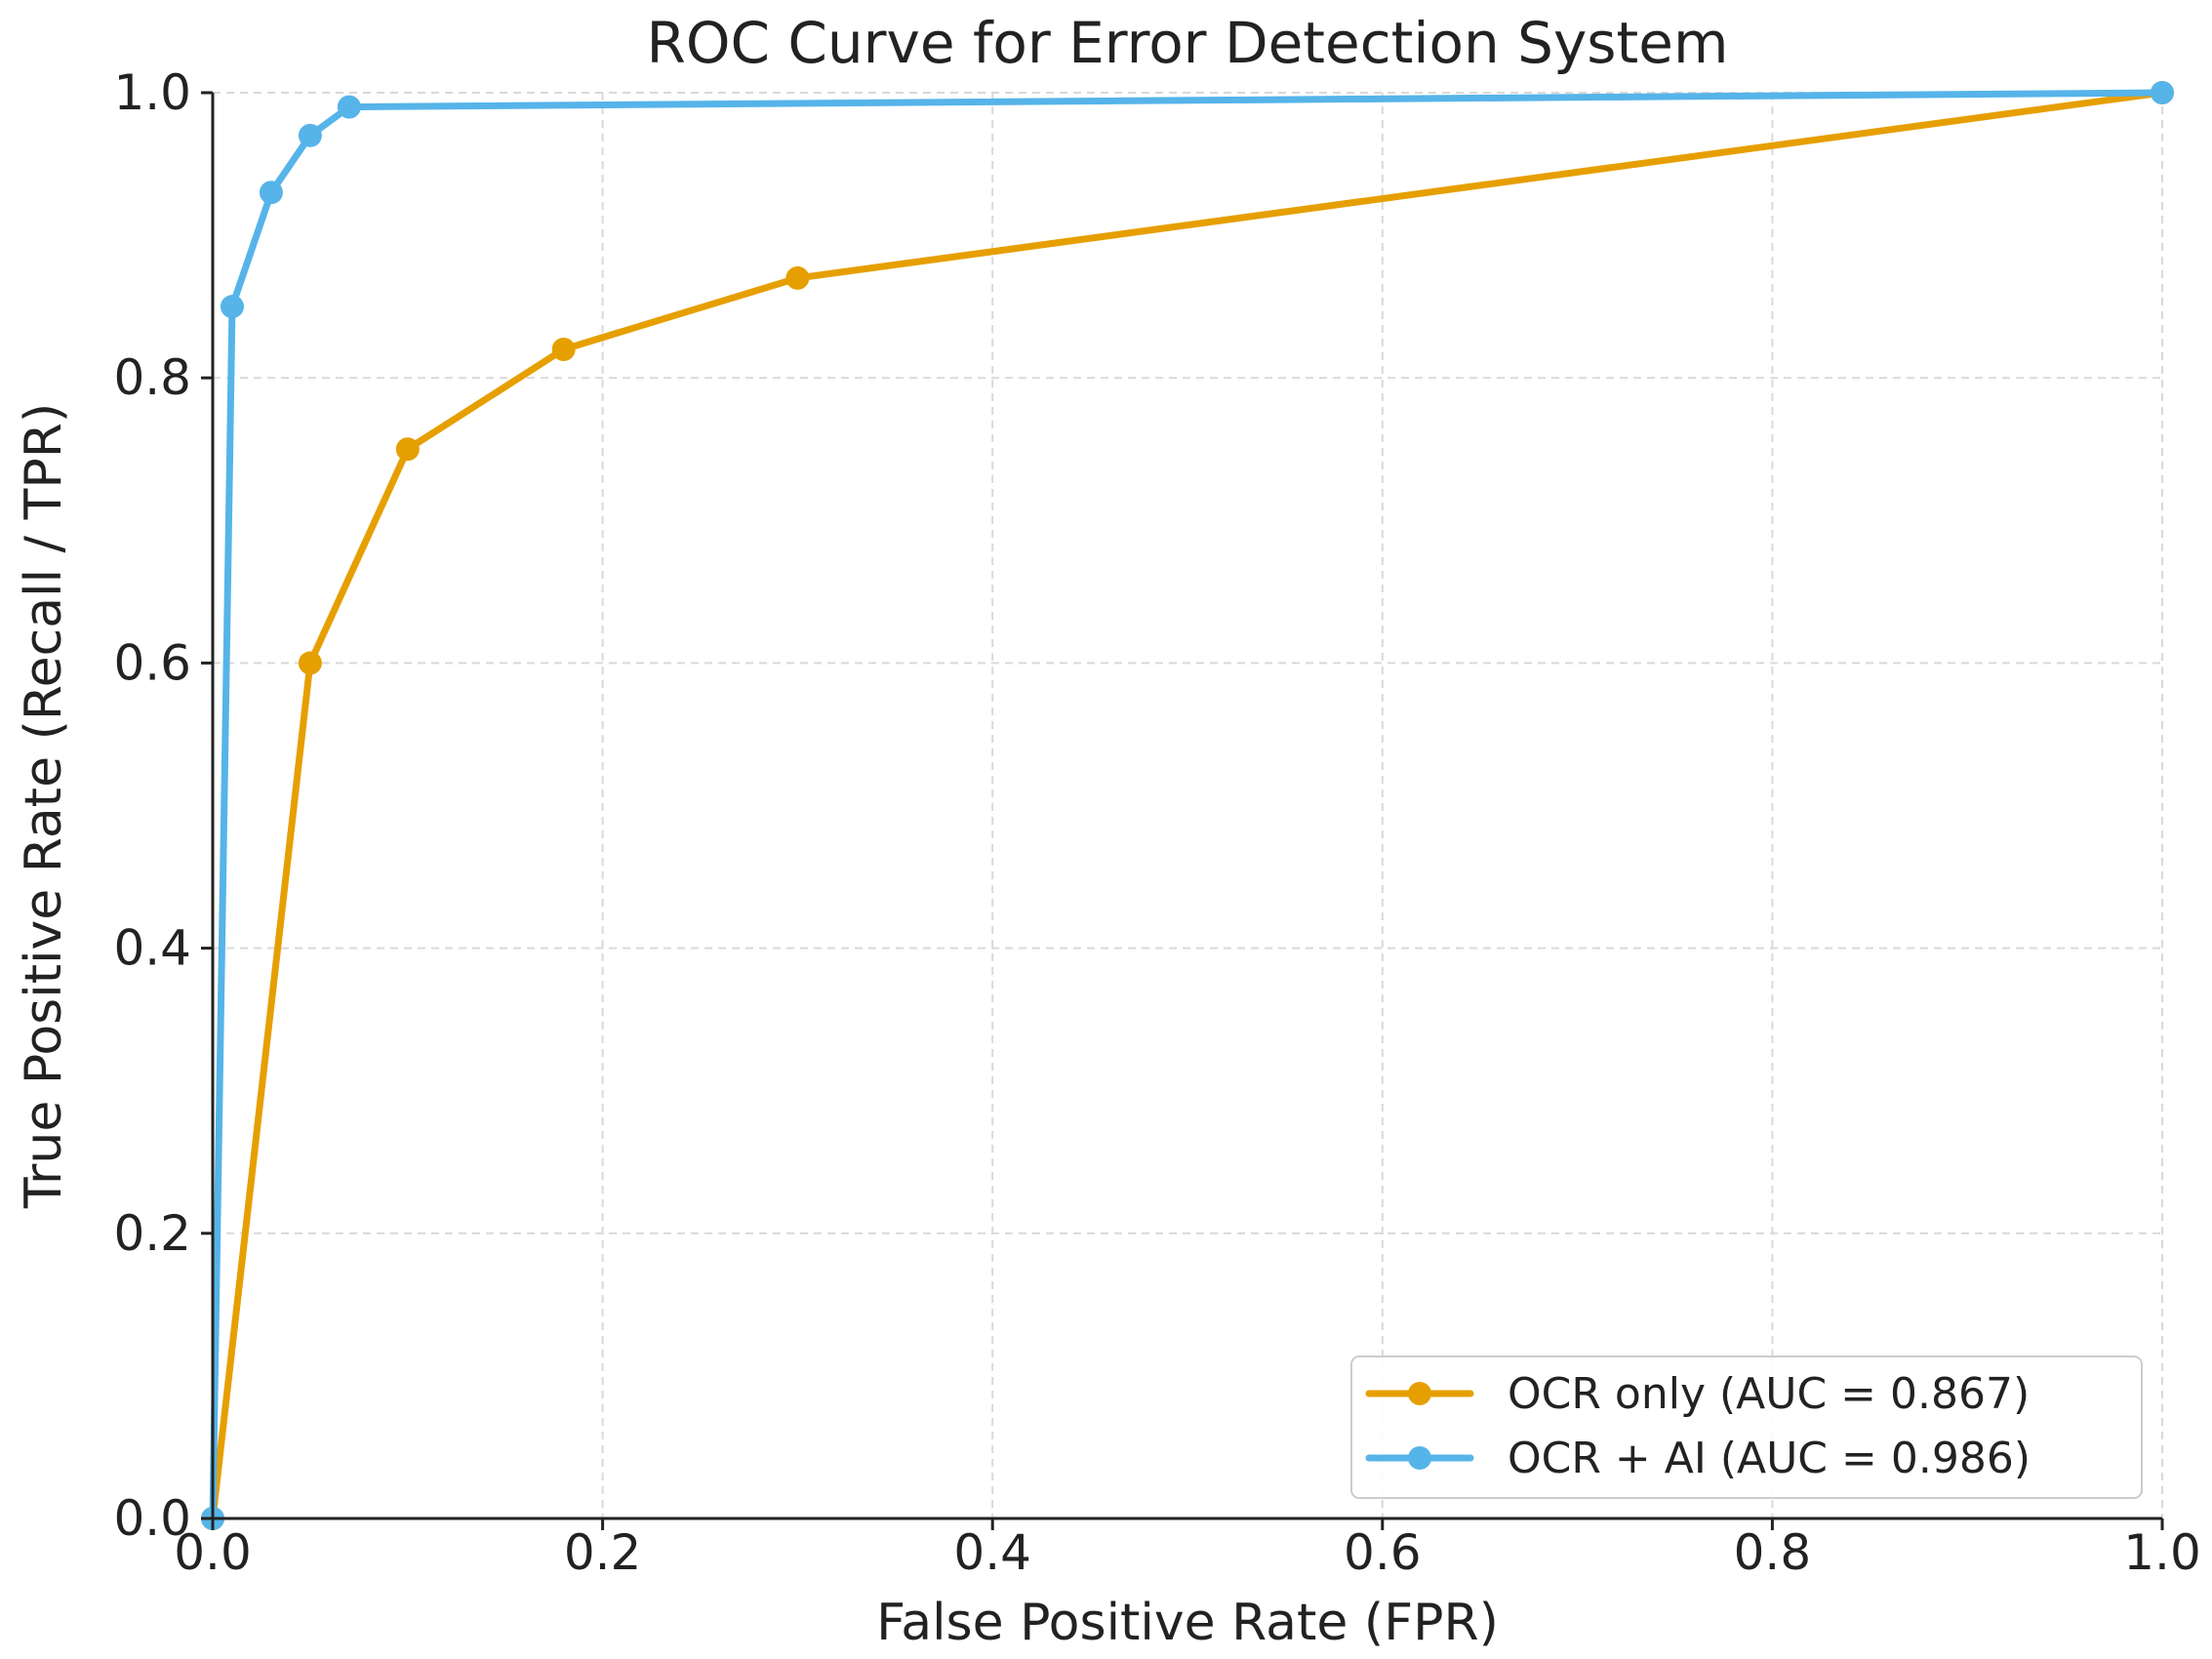  Describe the element at coordinates (152, 948) in the screenshot. I see `y-tick-label: 0.4` at that location.